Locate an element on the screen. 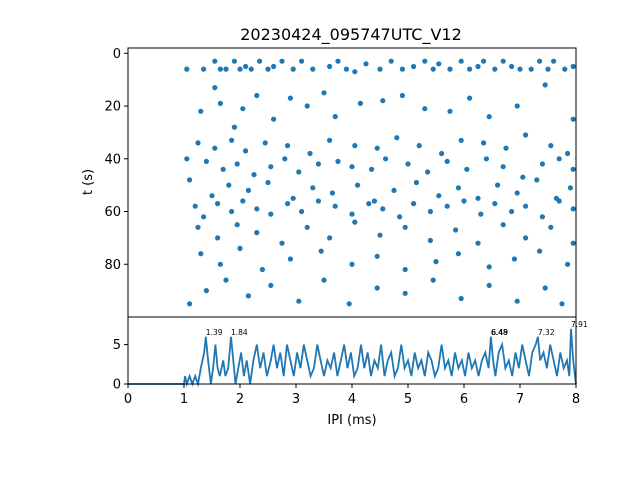 The width and height of the screenshot is (640, 480). peak-label: 1.39 is located at coordinates (214, 332).